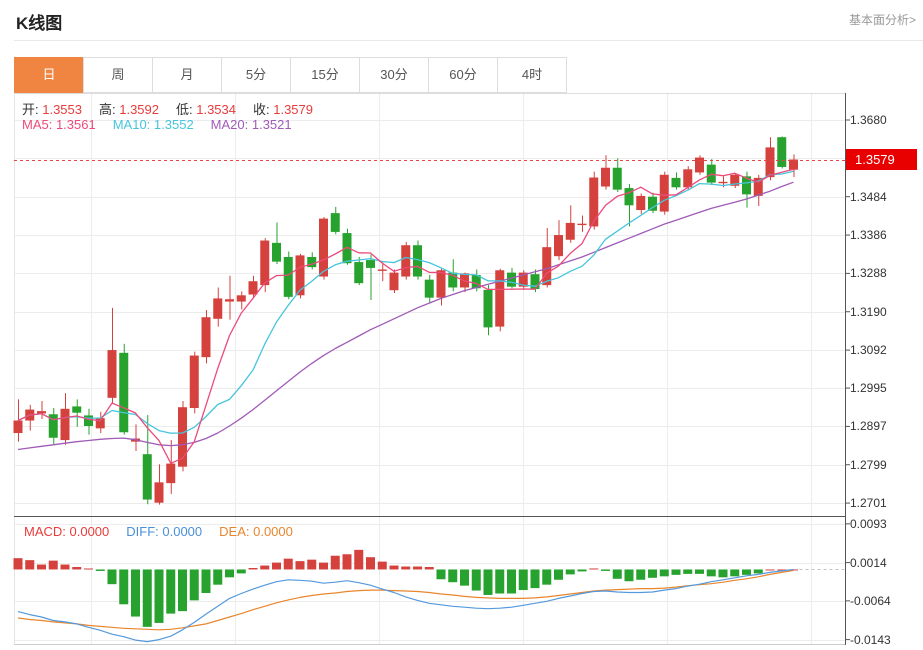 The image size is (923, 650). I want to click on tab-5min: 5分, so click(256, 75).